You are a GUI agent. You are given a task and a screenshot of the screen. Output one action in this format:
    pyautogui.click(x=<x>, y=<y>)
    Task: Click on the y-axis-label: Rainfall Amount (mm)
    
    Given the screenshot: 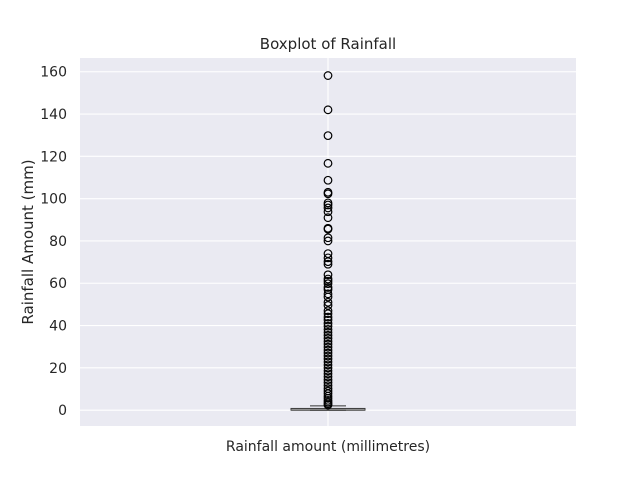 What is the action you would take?
    pyautogui.click(x=28, y=241)
    